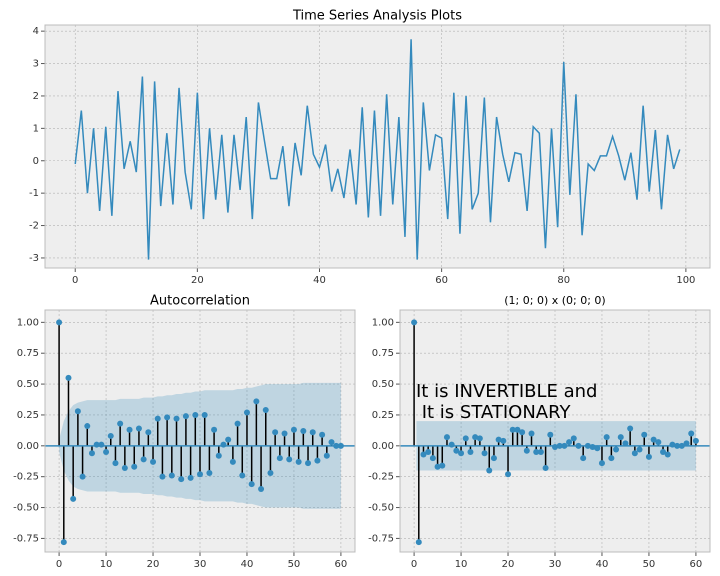  What do you see at coordinates (28, 415) in the screenshot?
I see `y-tick-label: 0.25` at bounding box center [28, 415].